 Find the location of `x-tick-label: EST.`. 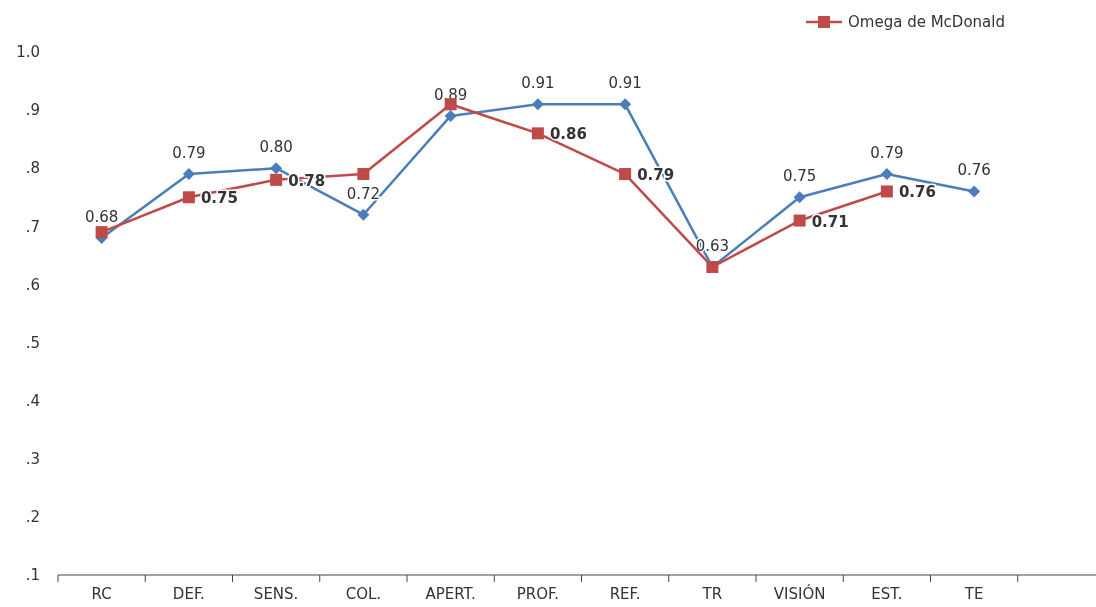

x-tick-label: EST. is located at coordinates (887, 594).